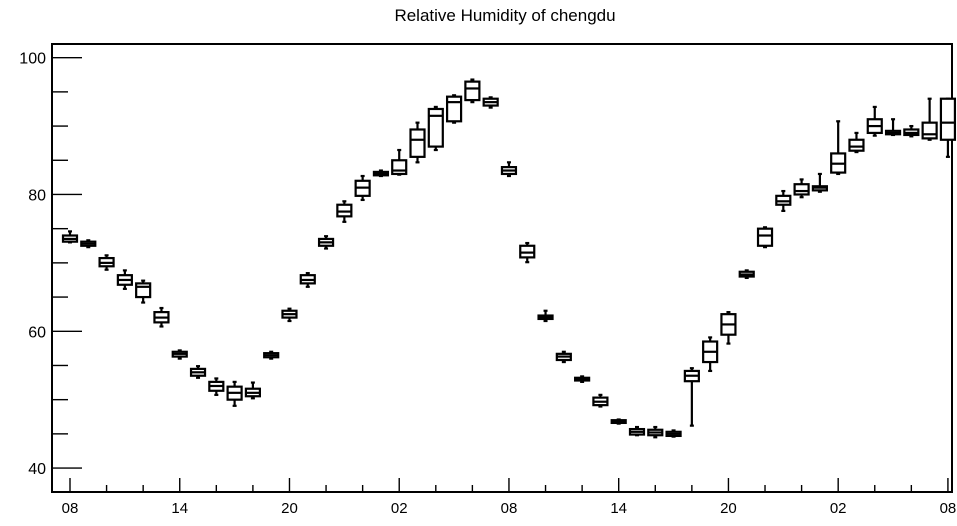 The image size is (957, 526). I want to click on y-tick-label: 80, so click(37, 195).